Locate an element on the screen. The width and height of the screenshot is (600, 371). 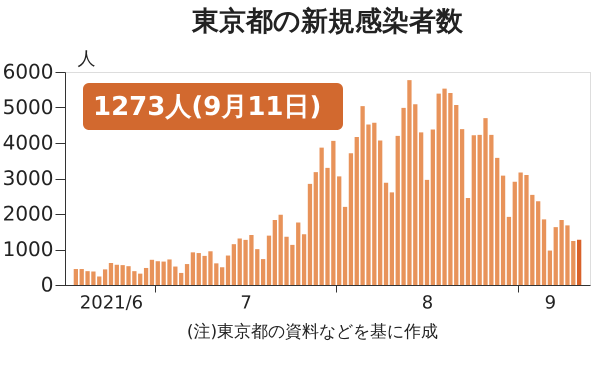
x-tick-label: 8 is located at coordinates (428, 303).